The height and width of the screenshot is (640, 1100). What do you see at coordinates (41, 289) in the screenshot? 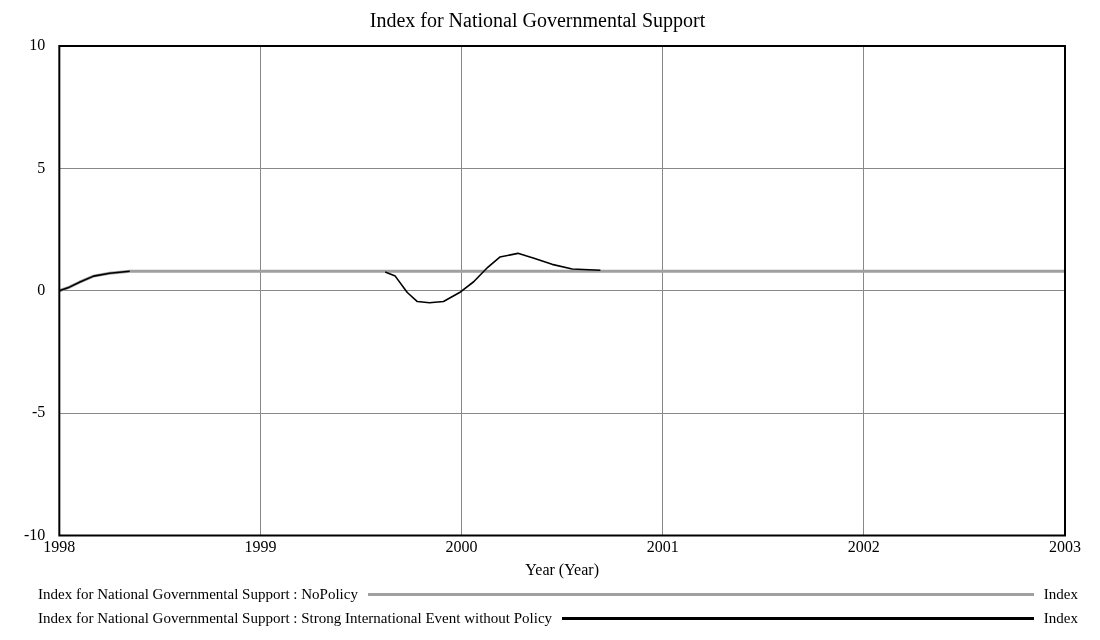
I see `y-tick-label: 0` at bounding box center [41, 289].